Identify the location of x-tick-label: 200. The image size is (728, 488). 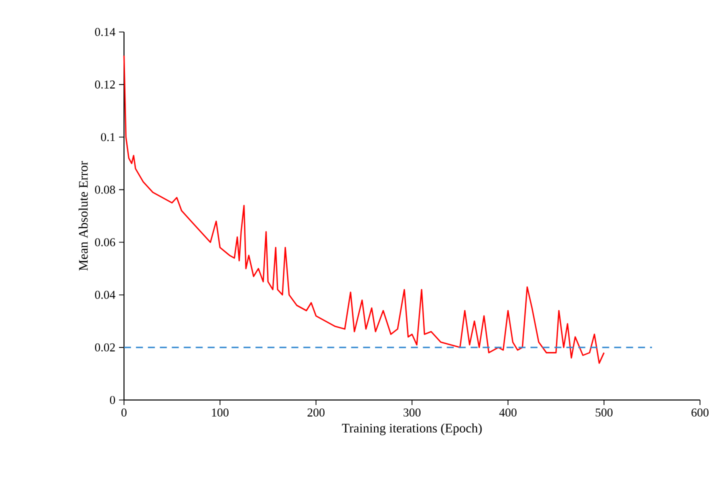
(316, 412).